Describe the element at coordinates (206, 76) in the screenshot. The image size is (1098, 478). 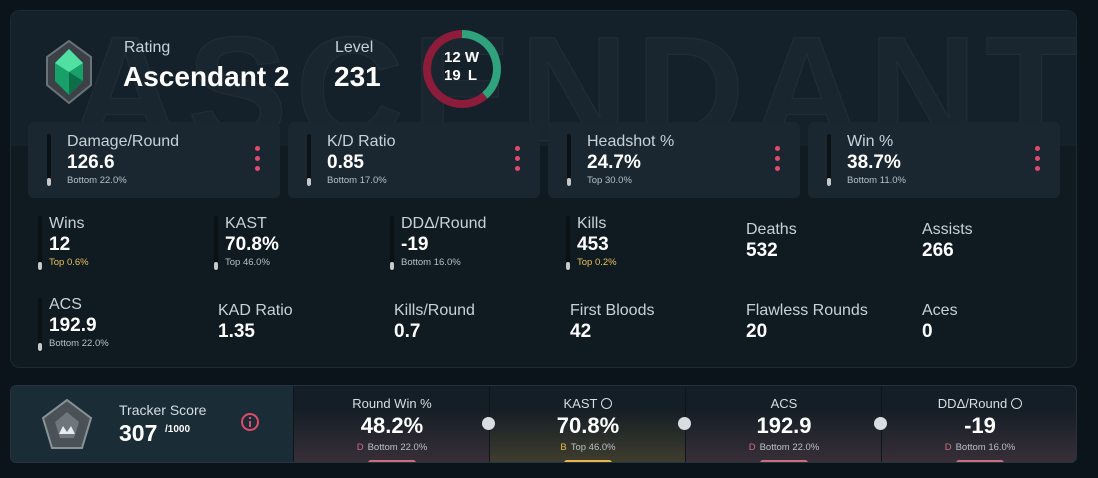
I see `rating-value: Ascendant 2` at that location.